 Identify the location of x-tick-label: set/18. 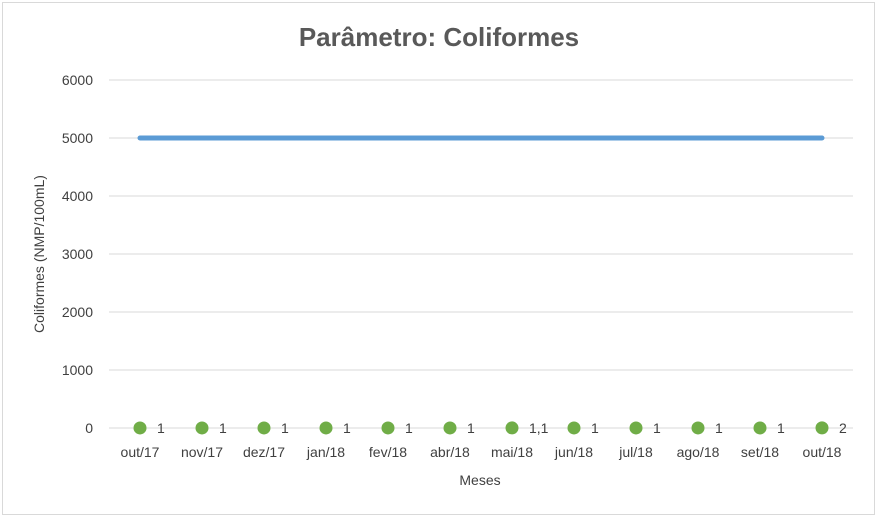
(760, 452).